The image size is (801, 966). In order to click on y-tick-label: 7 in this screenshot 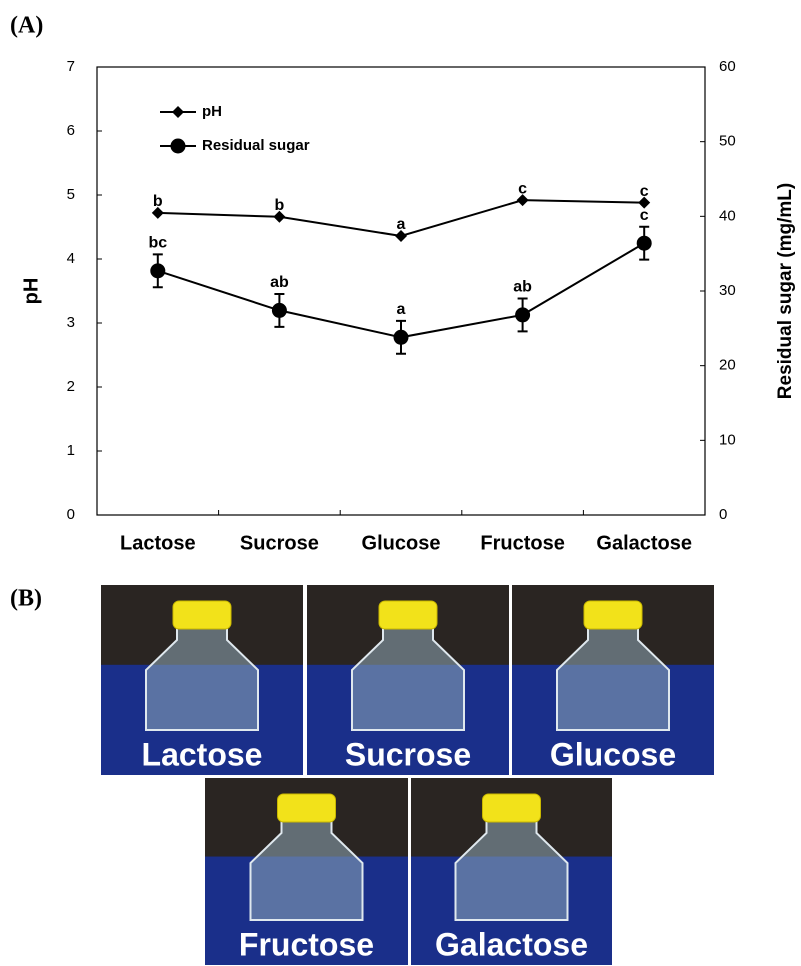, I will do `click(71, 66)`.